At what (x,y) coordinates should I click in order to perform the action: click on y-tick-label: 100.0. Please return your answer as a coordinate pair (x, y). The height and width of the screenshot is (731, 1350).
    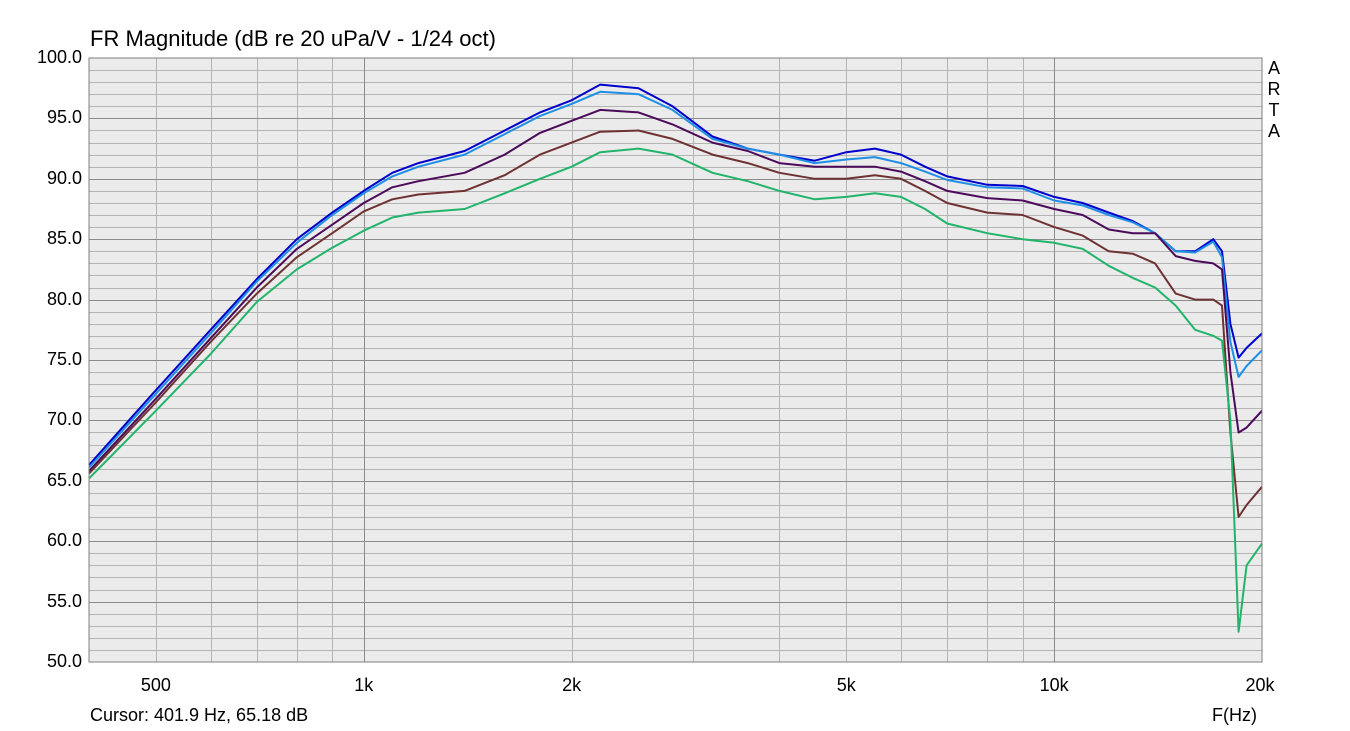
    Looking at the image, I should click on (59, 57).